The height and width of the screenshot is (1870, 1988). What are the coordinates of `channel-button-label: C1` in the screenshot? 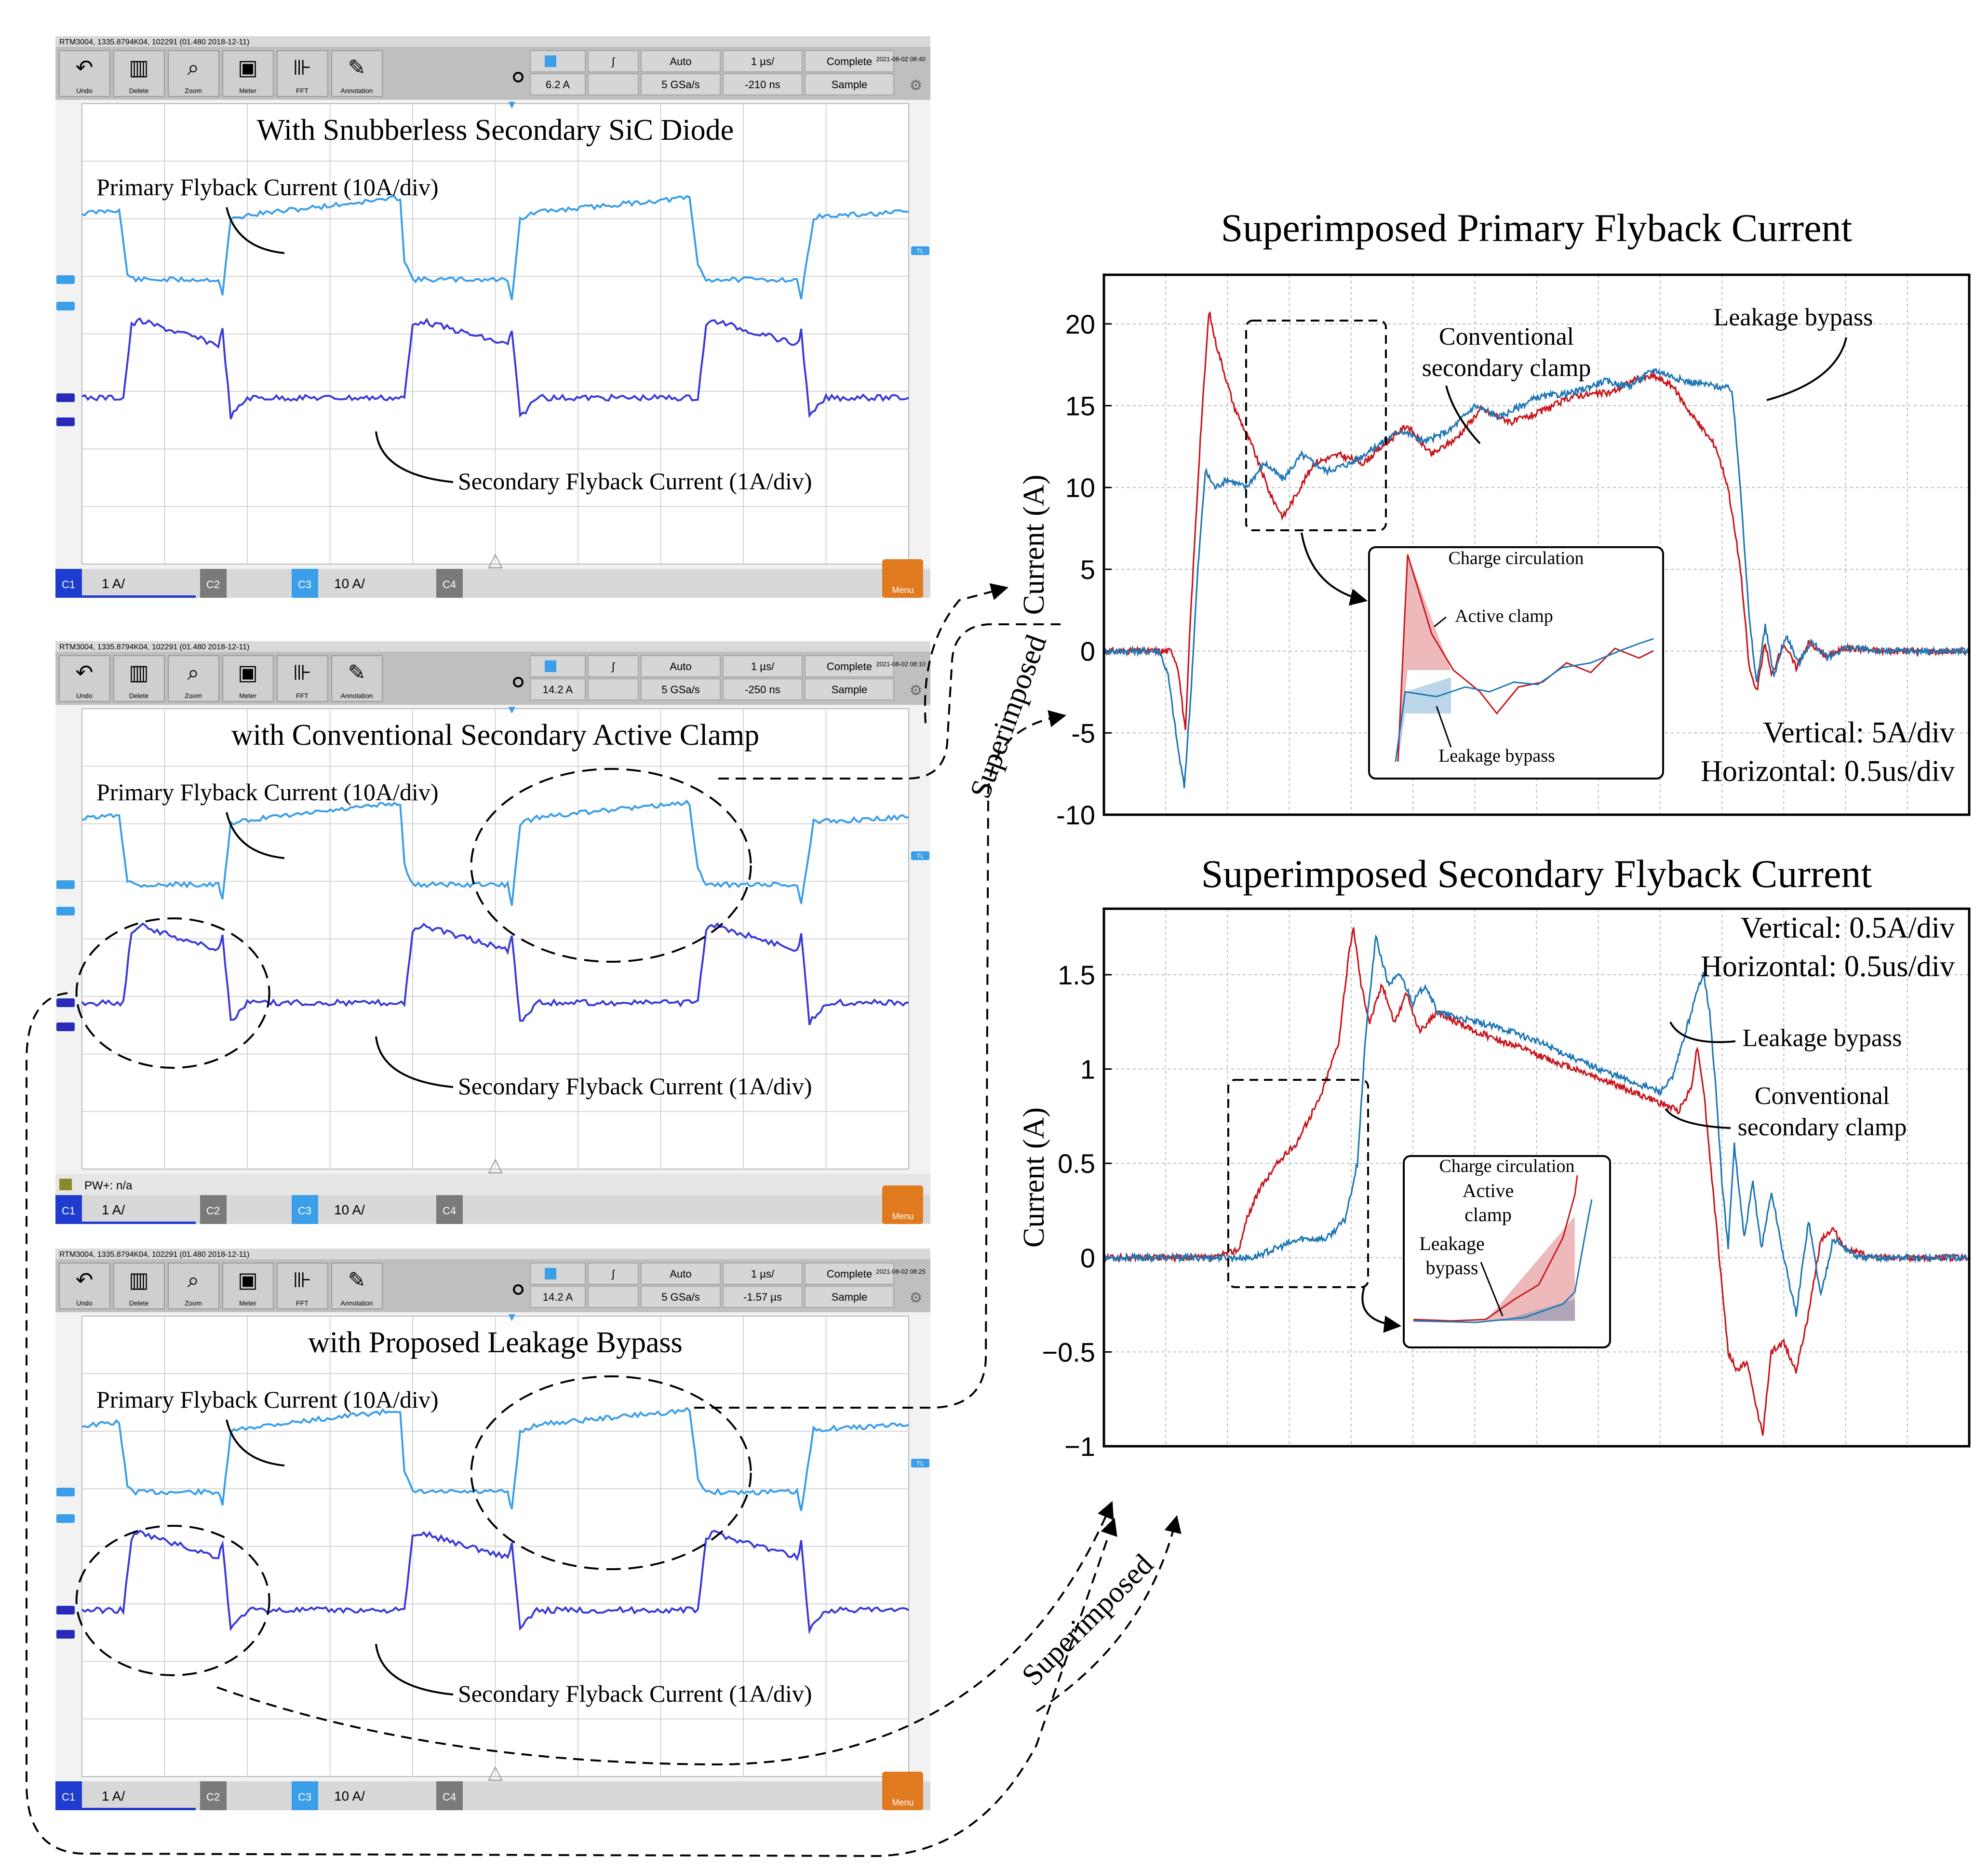 It's located at (68, 1797).